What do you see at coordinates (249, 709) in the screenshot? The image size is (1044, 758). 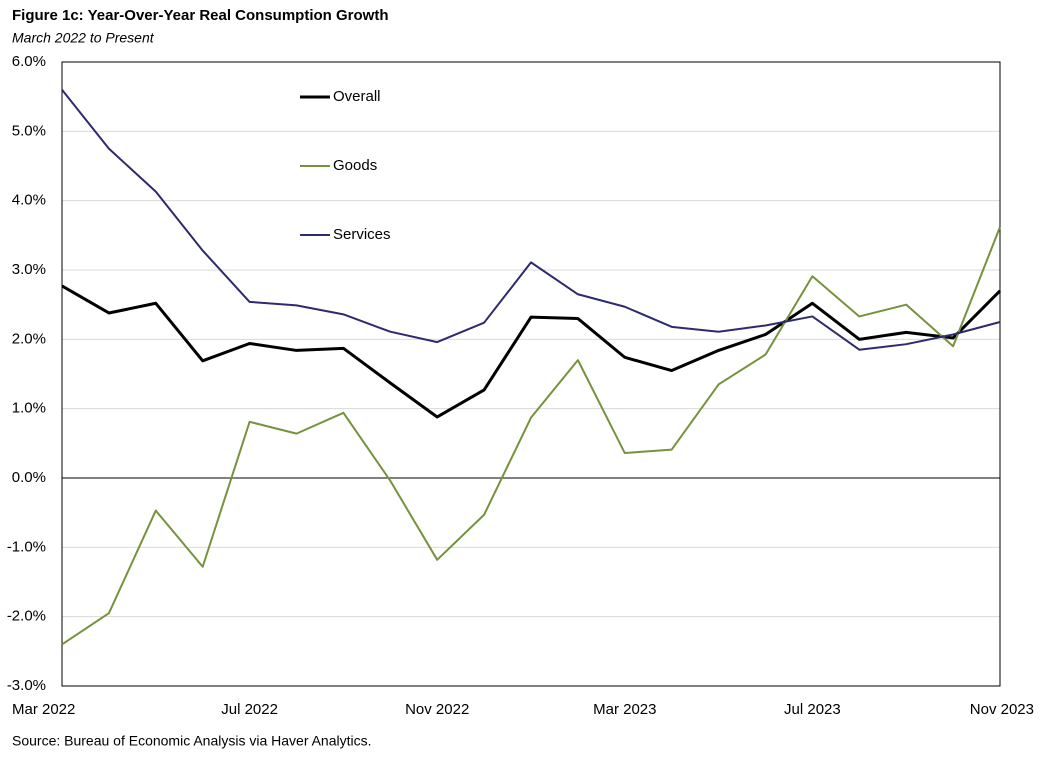 I see `x-tick-label: Jul 2022` at bounding box center [249, 709].